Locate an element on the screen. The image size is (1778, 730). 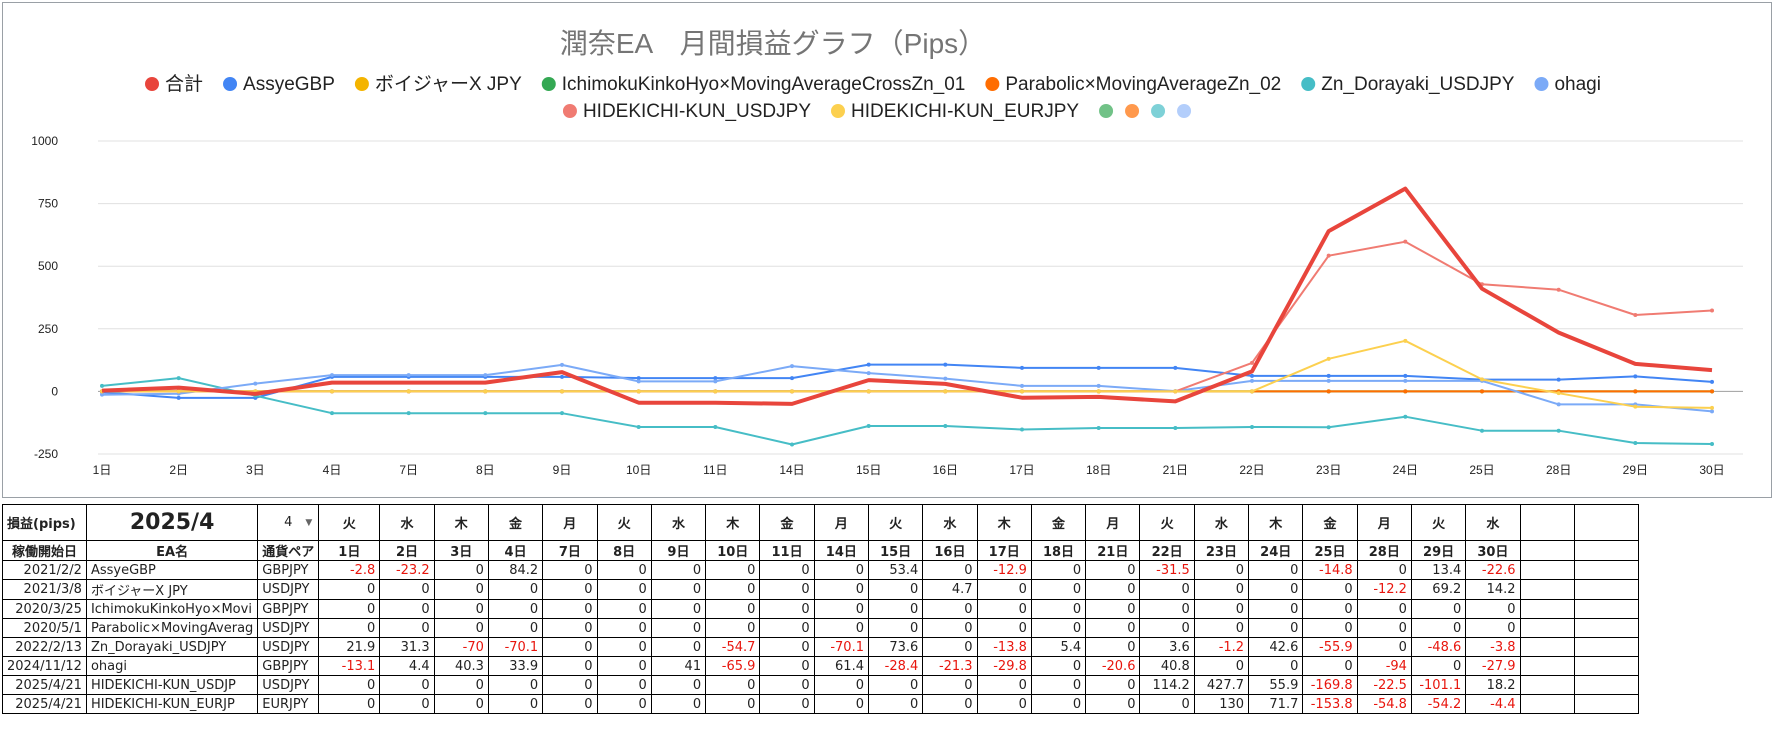
pips-value-cell: 31.3 is located at coordinates (407, 647).